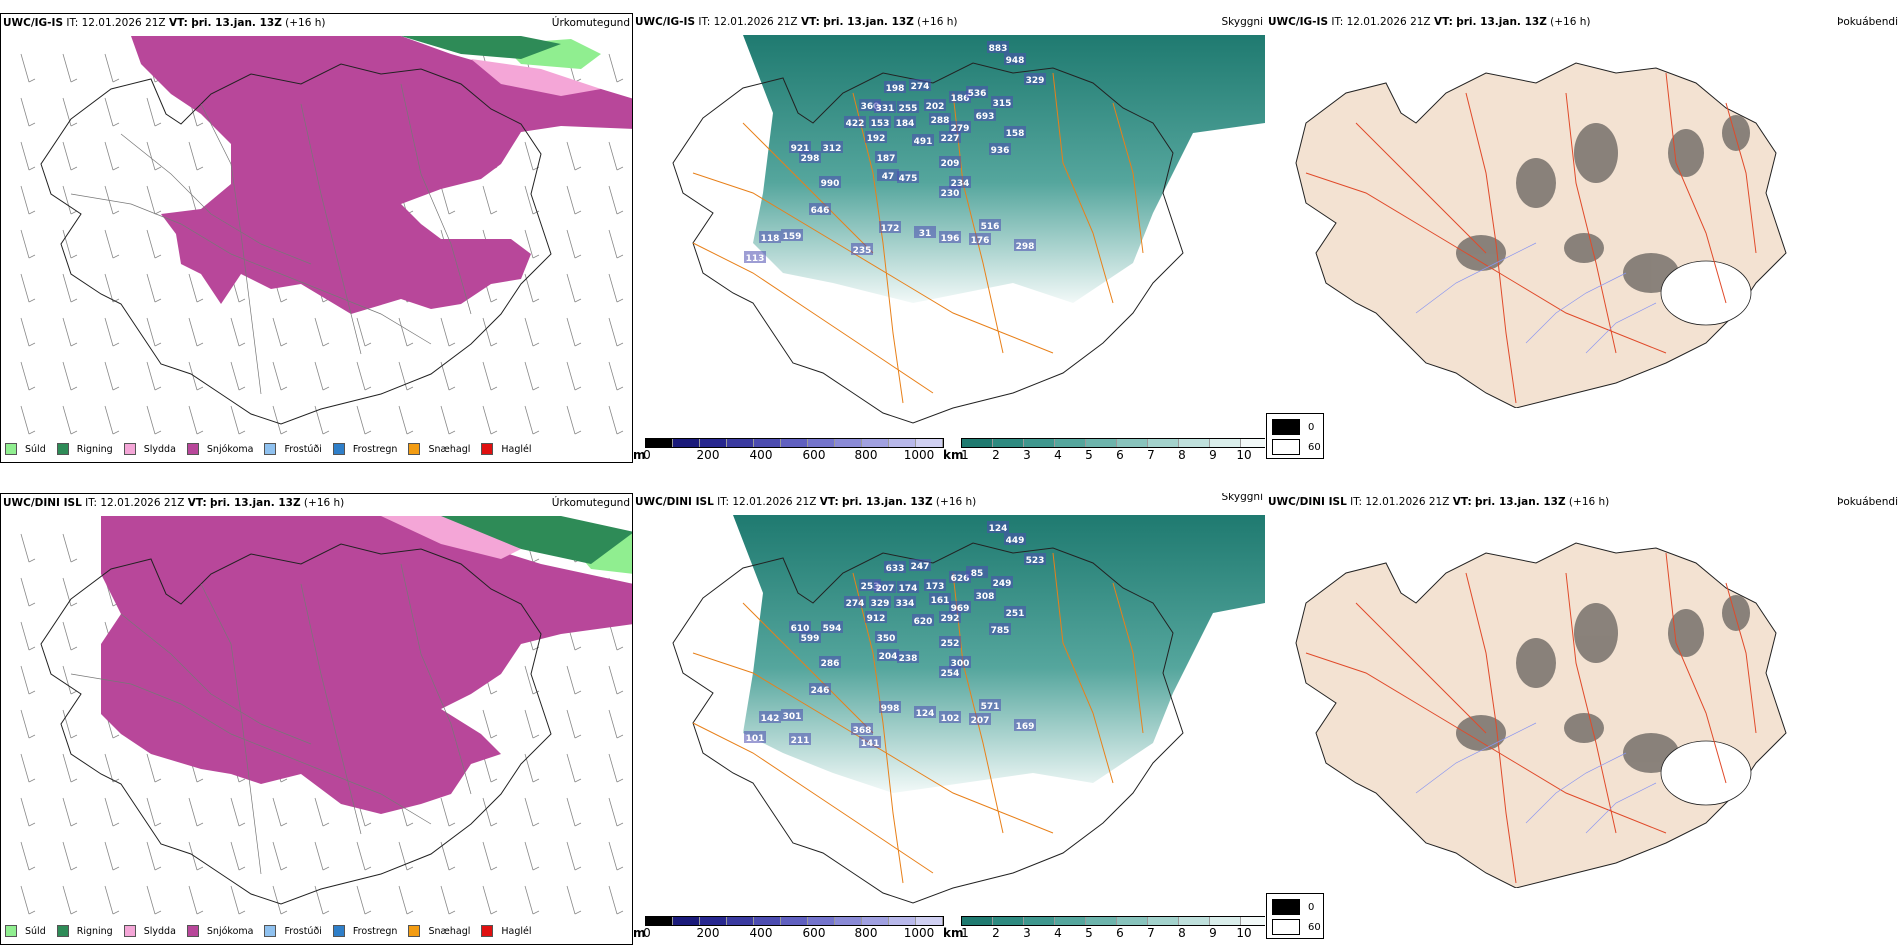 The height and width of the screenshot is (950, 1900). What do you see at coordinates (590, 23) in the screenshot?
I see `panel-subtitle: Úrkomutegund` at bounding box center [590, 23].